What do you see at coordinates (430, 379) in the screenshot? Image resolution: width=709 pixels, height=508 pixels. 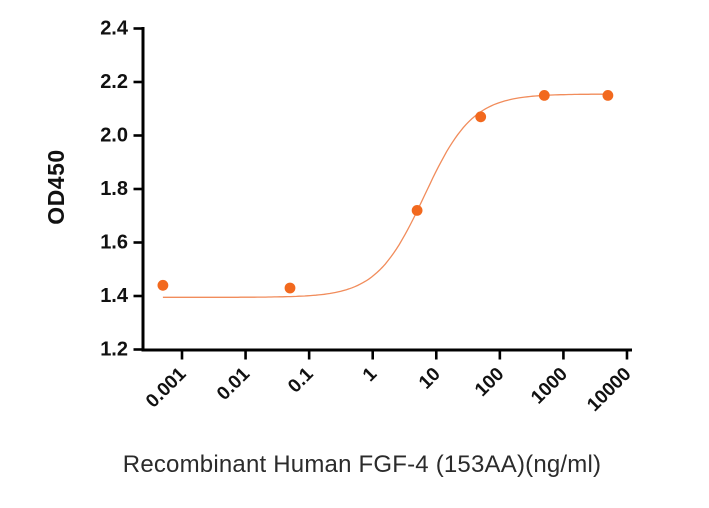 I see `x-tick-label: 10` at bounding box center [430, 379].